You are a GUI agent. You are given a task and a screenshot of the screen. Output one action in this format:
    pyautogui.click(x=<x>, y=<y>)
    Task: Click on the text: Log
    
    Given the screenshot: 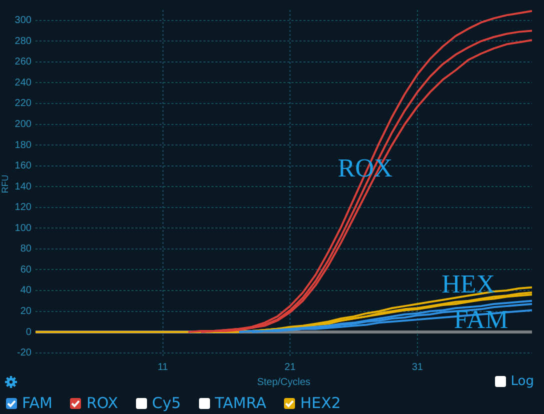 What is the action you would take?
    pyautogui.click(x=522, y=381)
    